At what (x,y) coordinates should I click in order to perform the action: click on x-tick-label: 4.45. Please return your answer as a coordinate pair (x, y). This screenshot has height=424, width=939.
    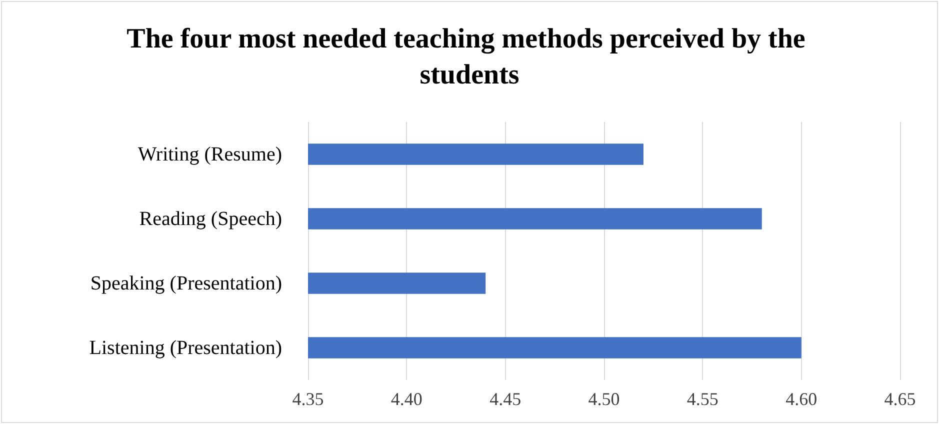
    Looking at the image, I should click on (506, 399).